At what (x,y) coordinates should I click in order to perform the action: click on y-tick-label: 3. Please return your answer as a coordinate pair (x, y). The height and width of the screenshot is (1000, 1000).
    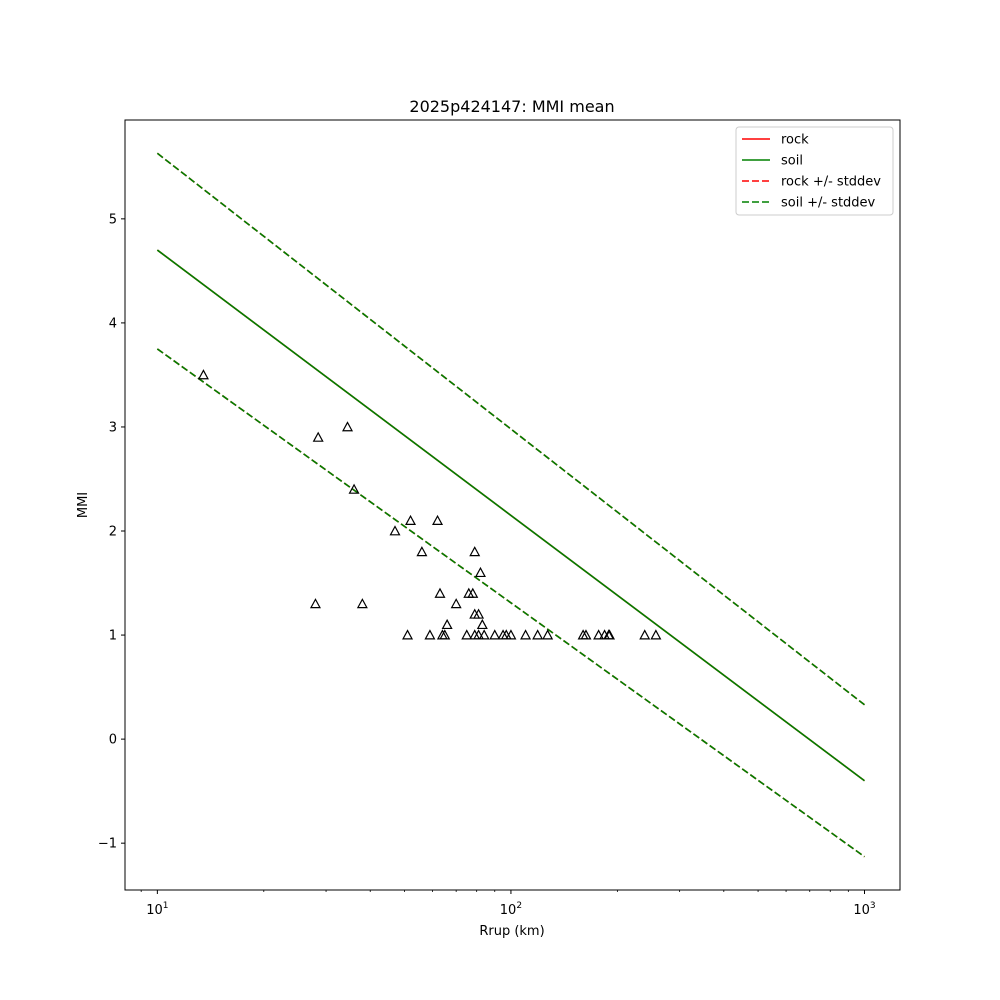
    Looking at the image, I should click on (113, 427).